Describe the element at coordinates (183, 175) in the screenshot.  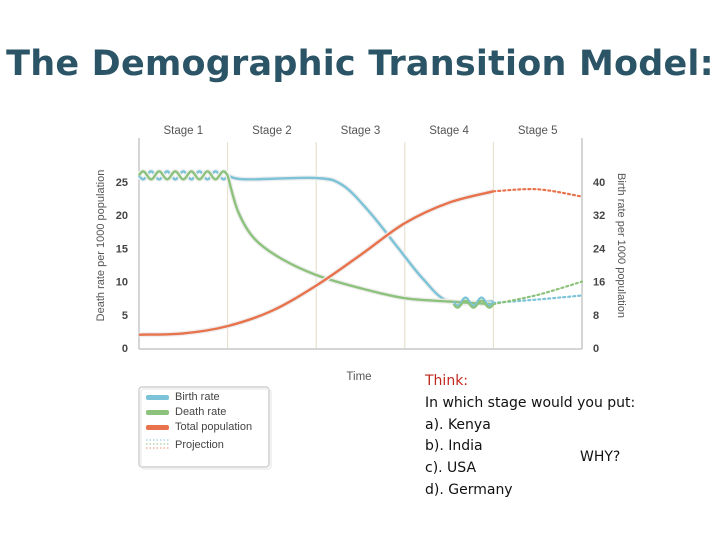
I see `death-rate-stage1-fluctuation` at that location.